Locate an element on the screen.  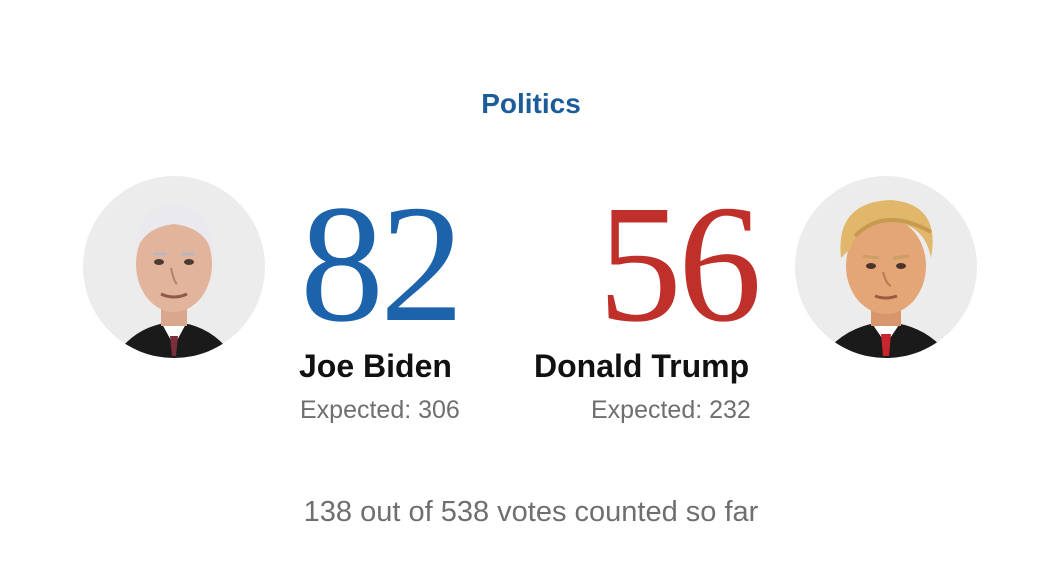
biden-vote-count: 82 is located at coordinates (382, 264).